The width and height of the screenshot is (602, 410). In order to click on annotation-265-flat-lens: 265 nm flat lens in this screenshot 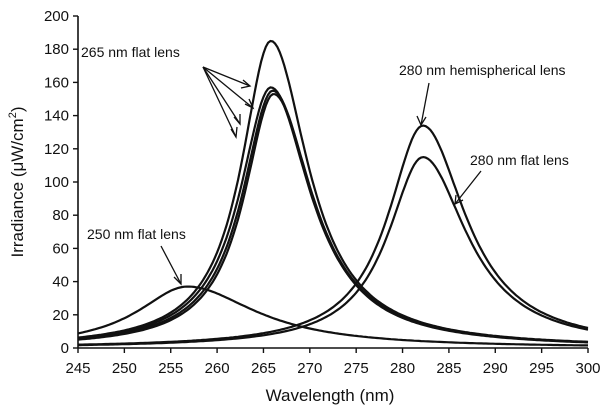, I will do `click(130, 52)`.